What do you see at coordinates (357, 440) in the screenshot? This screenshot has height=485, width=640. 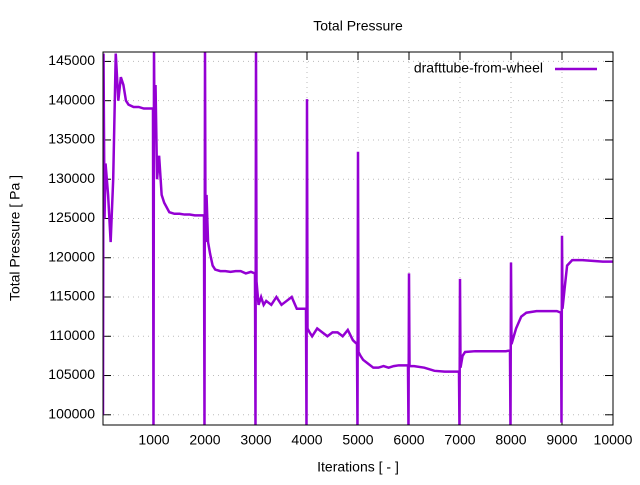 I see `x-tick-label: 5000` at bounding box center [357, 440].